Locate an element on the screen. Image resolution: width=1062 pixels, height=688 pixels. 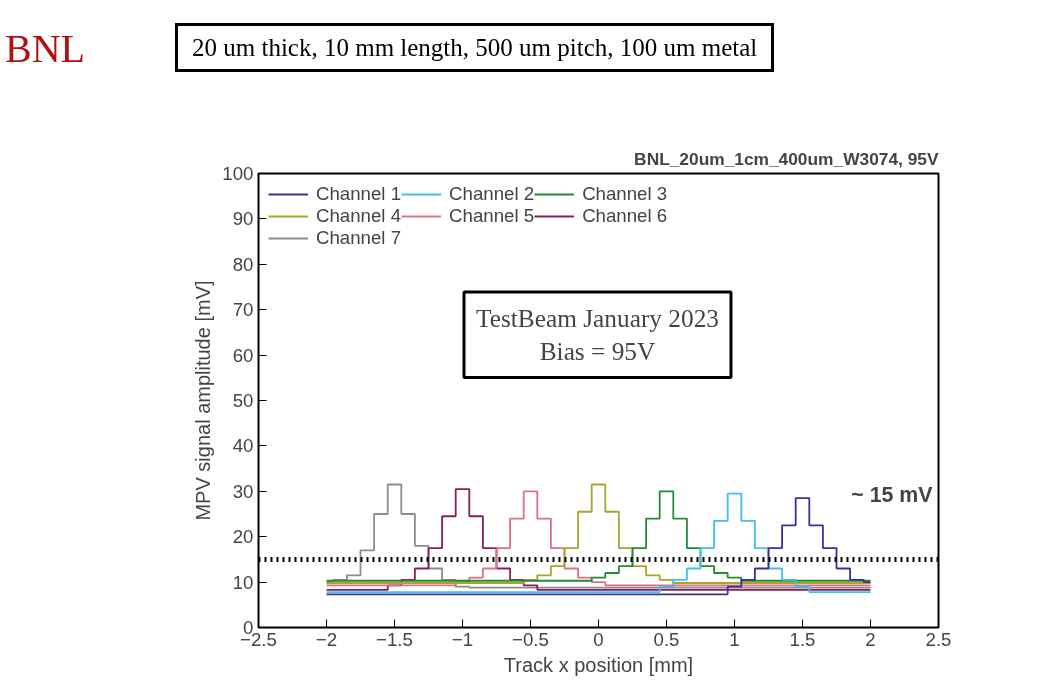
y-tick-label: 10 is located at coordinates (243, 582).